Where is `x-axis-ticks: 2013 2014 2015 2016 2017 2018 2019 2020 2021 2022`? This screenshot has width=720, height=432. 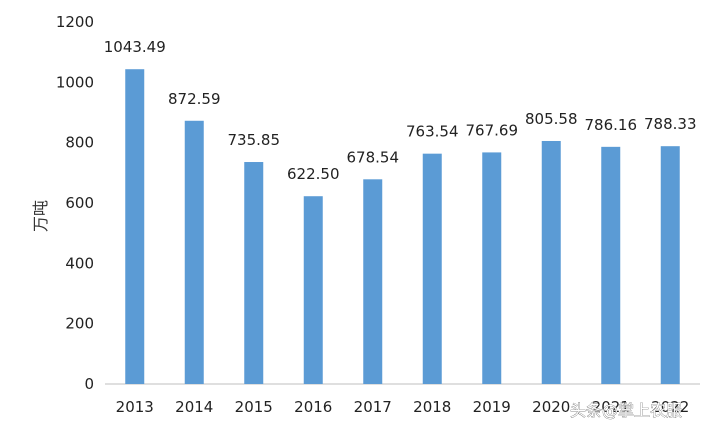 x-axis-ticks: 2013 2014 2015 2016 2017 2018 2019 2020 2021 2022 is located at coordinates (403, 407).